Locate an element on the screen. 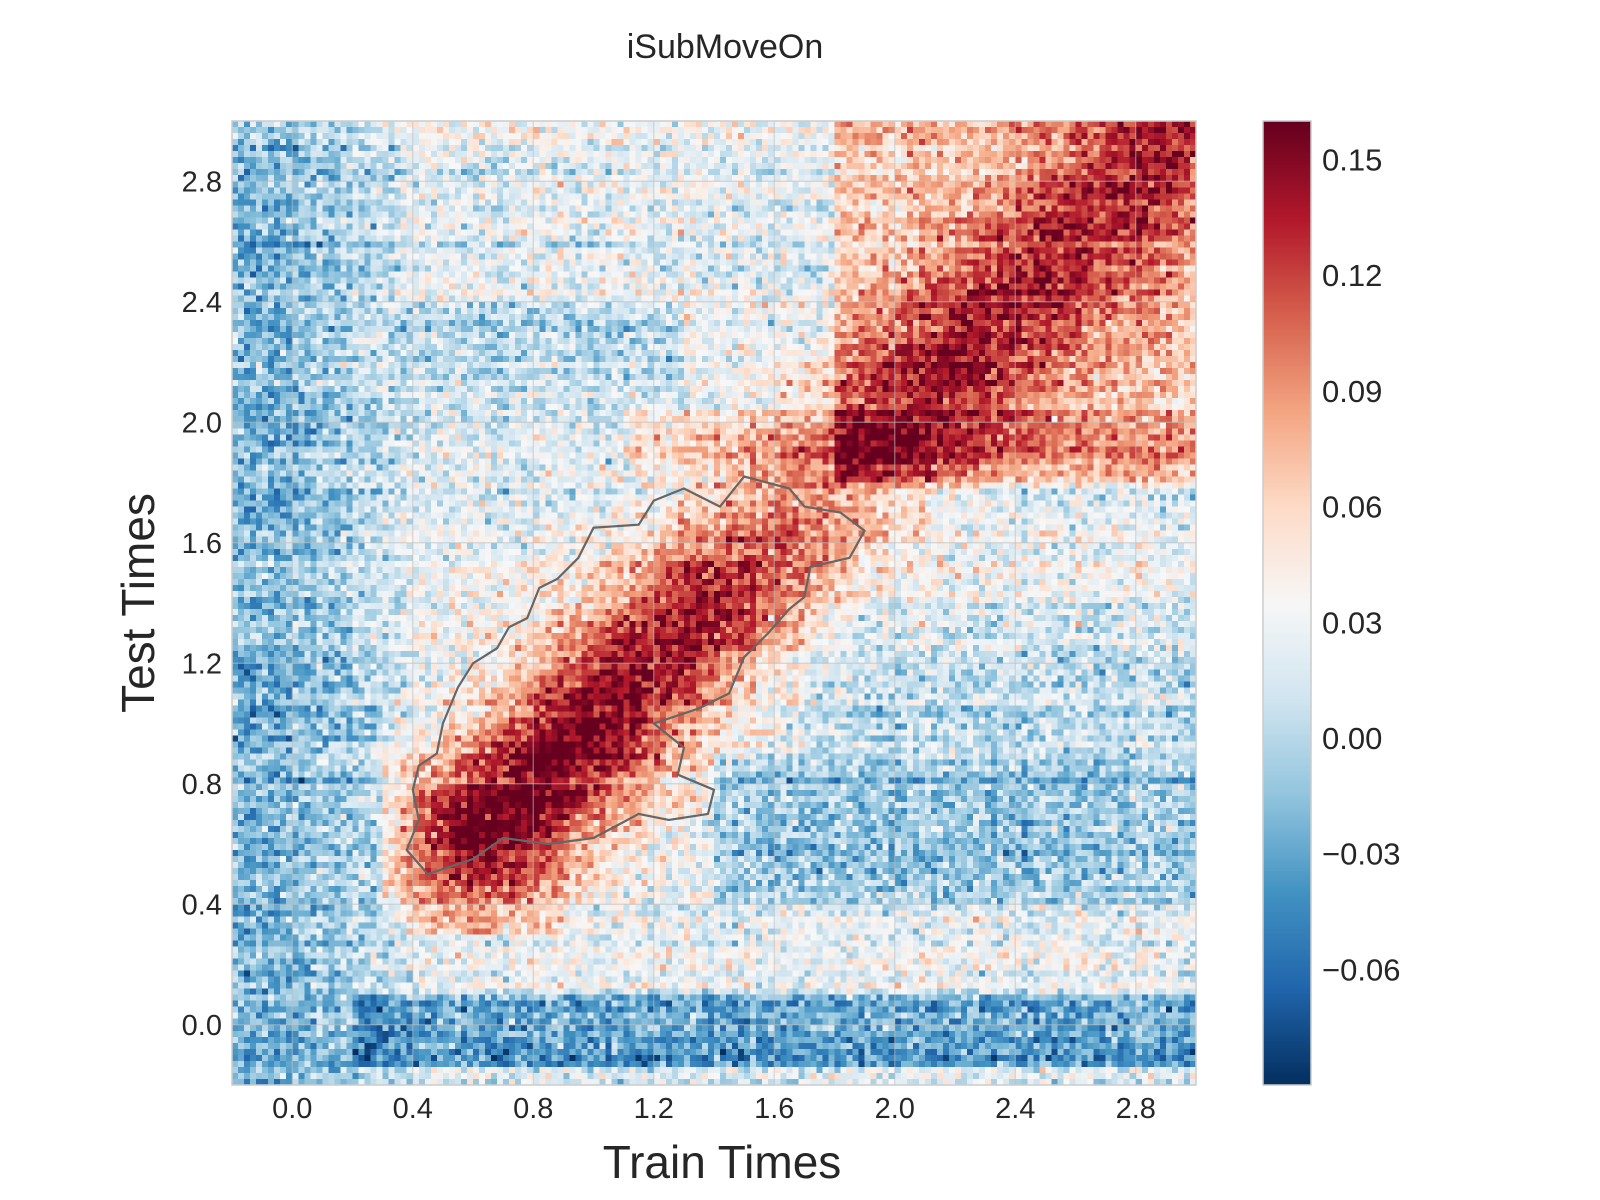 This screenshot has height=1200, width=1600. y-tick-label: 0.4 is located at coordinates (202, 905).